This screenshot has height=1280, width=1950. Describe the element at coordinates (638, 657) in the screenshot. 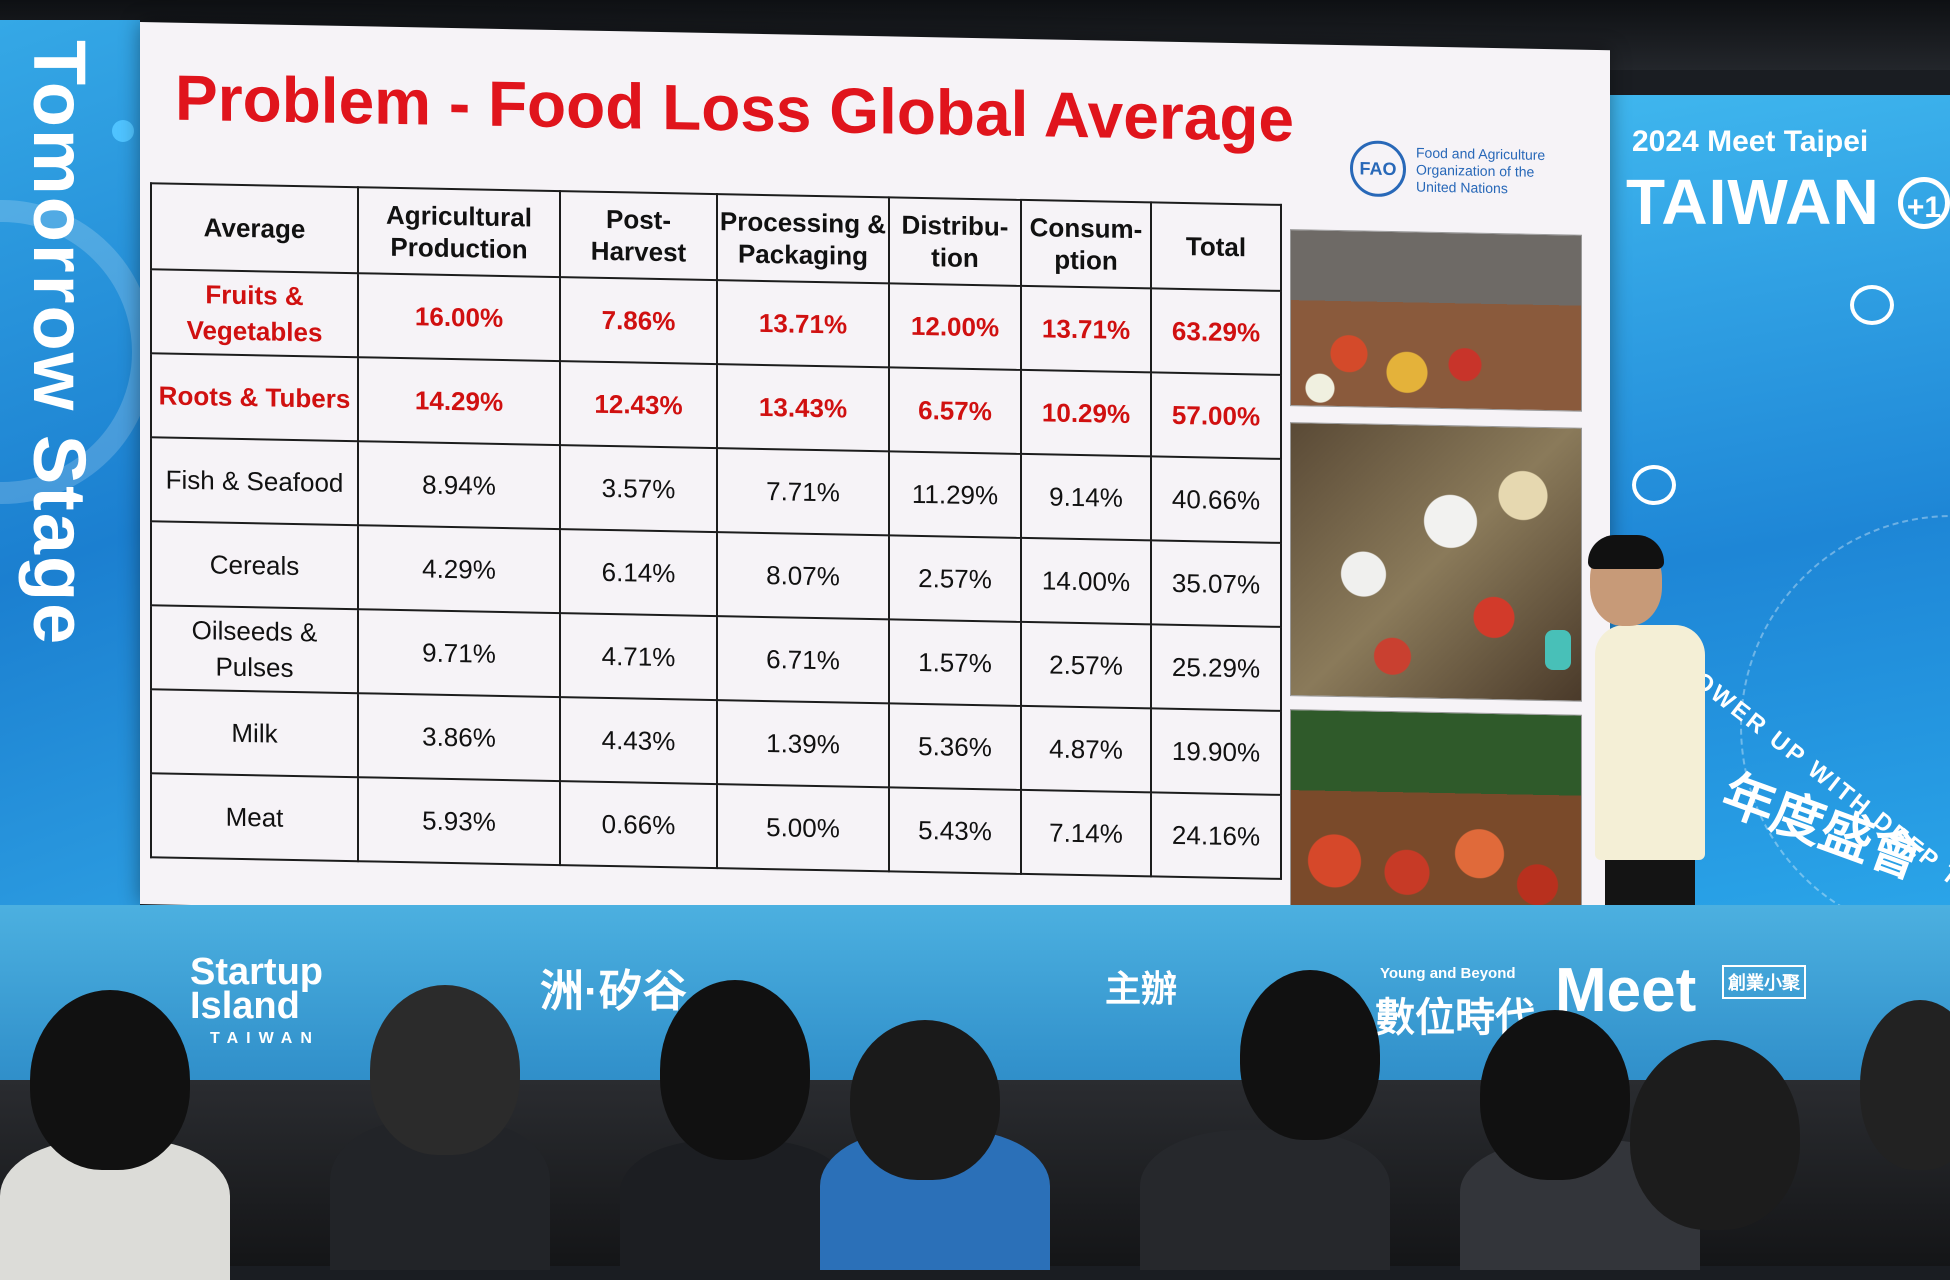

I see `table-cell: 4.71%` at that location.